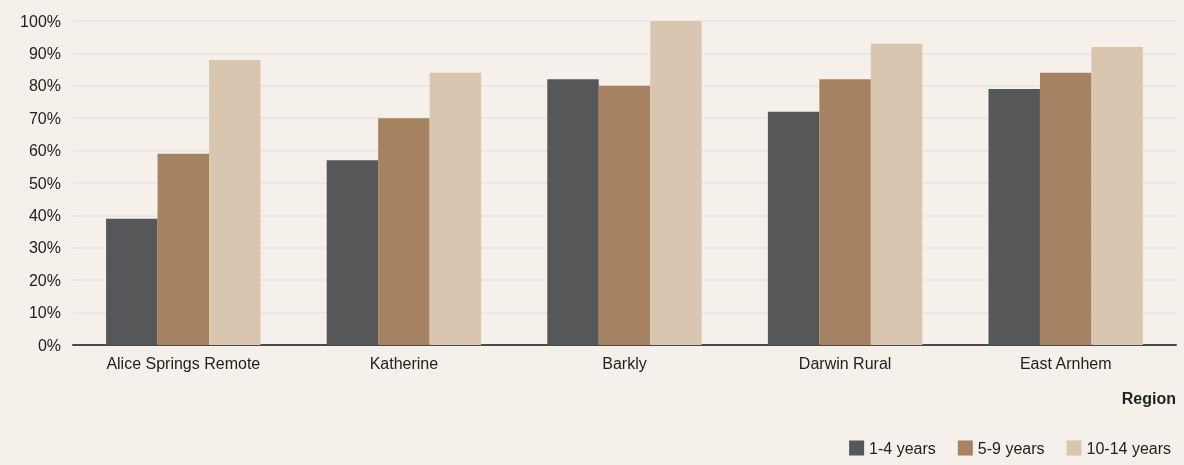 The image size is (1184, 465). Describe the element at coordinates (44, 151) in the screenshot. I see `y-tick-label: 60%` at that location.